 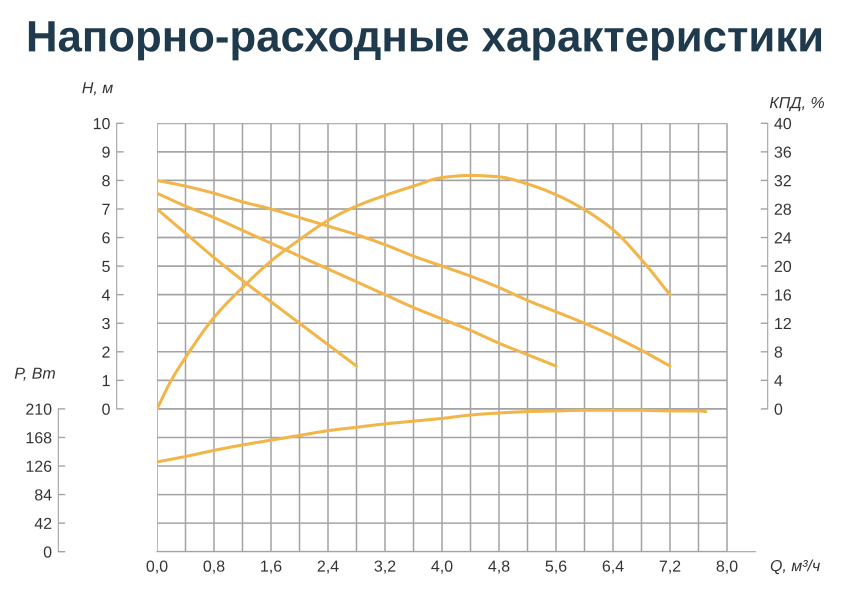 What do you see at coordinates (106, 352) in the screenshot?
I see `y-tick-label: 2` at bounding box center [106, 352].